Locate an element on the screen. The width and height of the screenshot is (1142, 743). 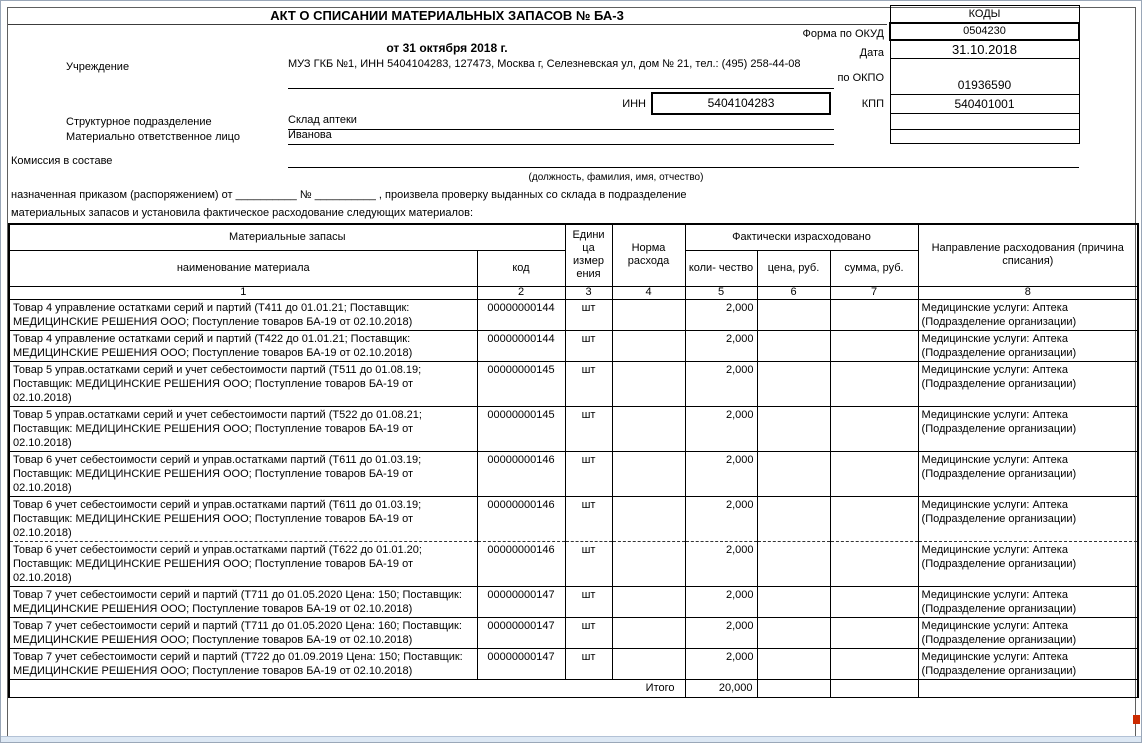
date-label: Дата is located at coordinates (871, 53).